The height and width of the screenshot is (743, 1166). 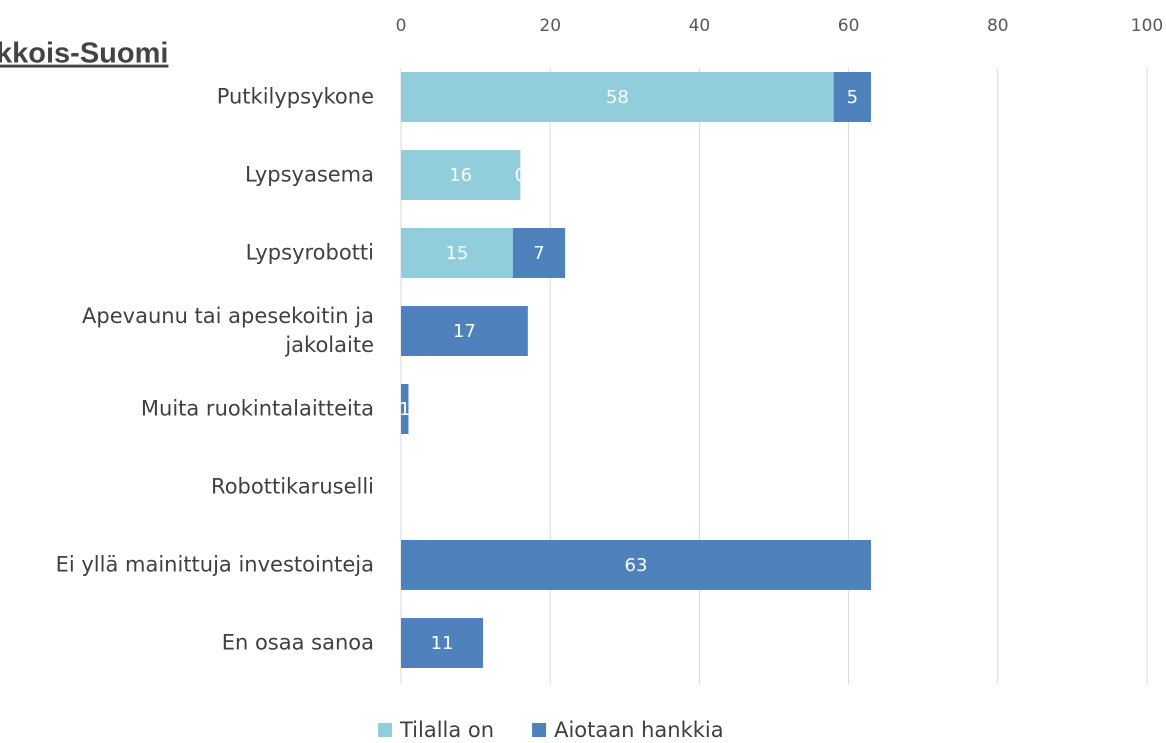 I want to click on x-tick-label: 0, so click(x=401, y=26).